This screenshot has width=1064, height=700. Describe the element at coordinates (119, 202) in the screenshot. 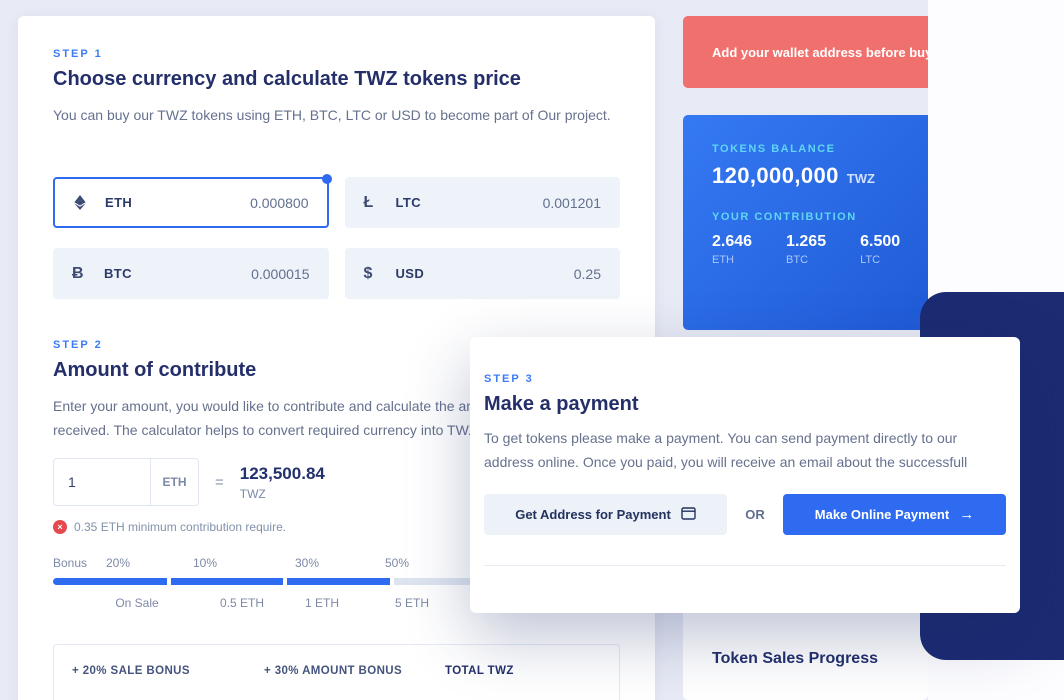

I see `currency-code: ETH` at that location.